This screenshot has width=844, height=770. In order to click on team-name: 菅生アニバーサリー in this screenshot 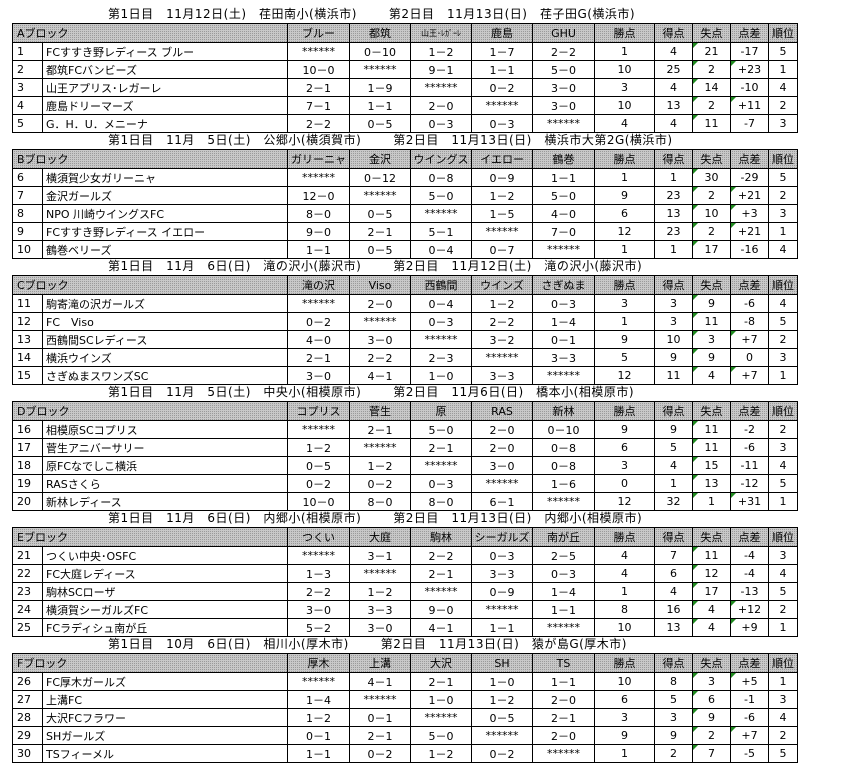, I will do `click(165, 447)`.